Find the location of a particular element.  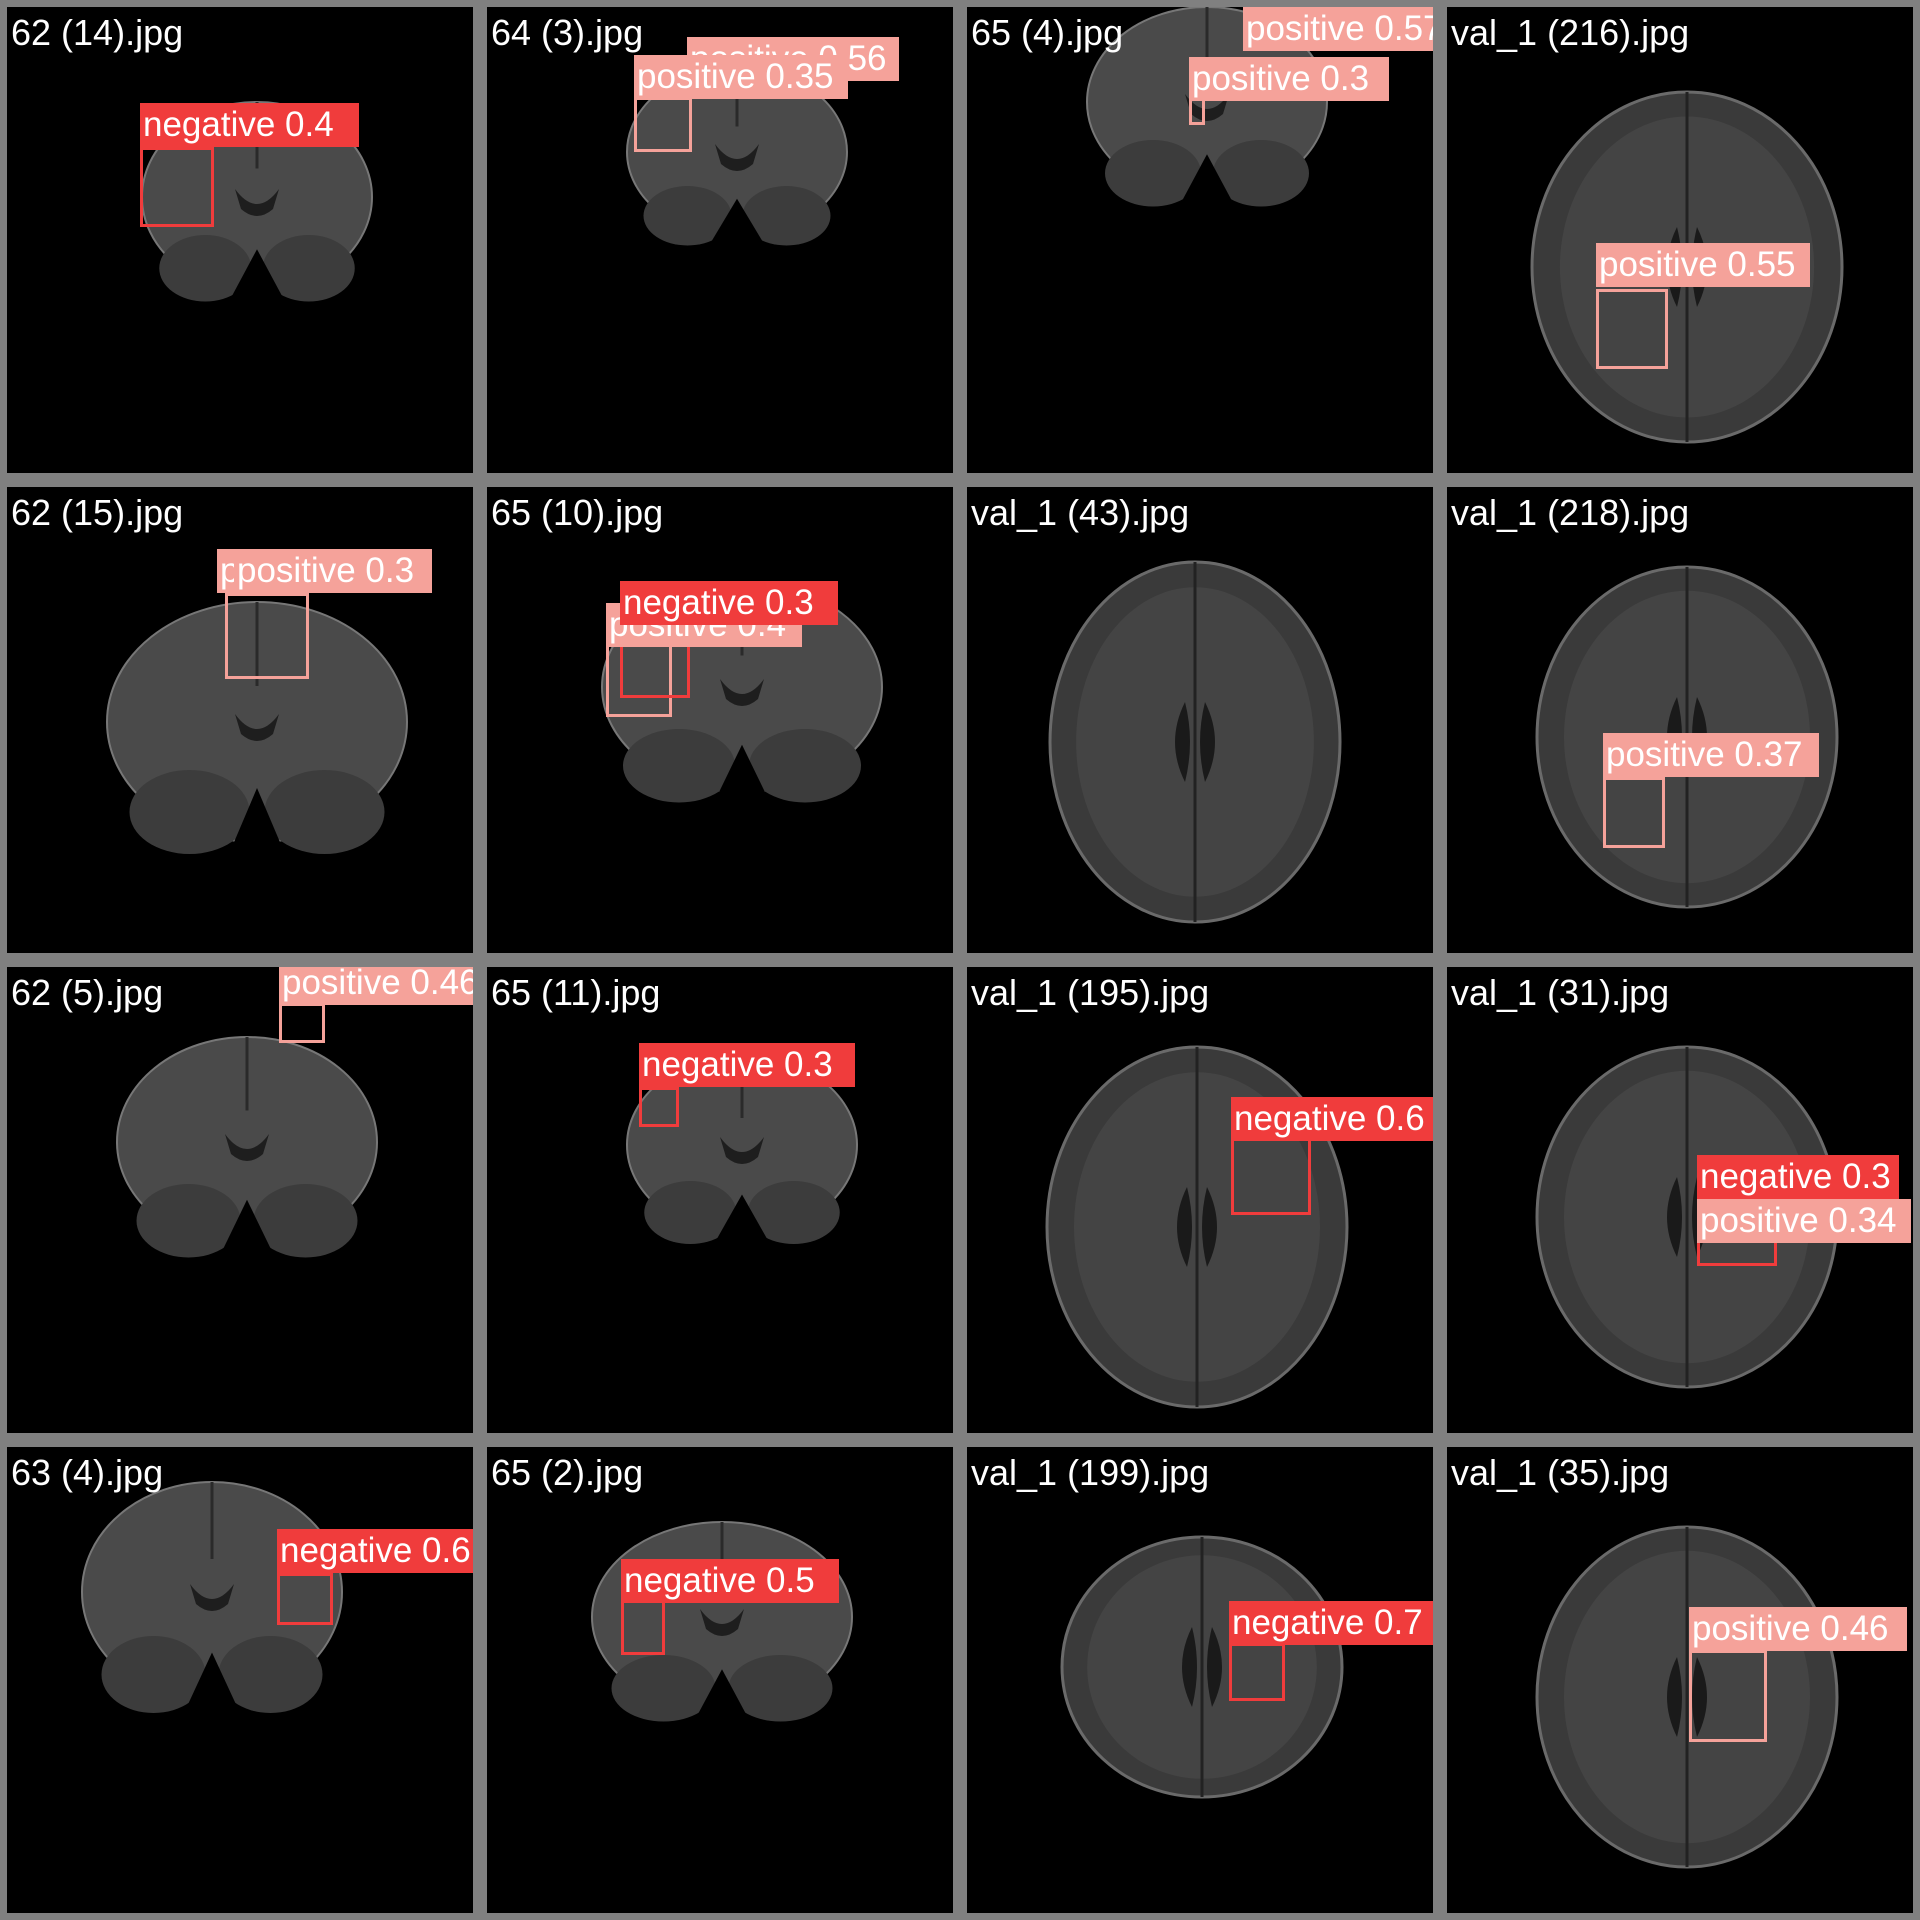

result-tile: val_1 (218).jpg positive 0.37 is located at coordinates (1680, 720).